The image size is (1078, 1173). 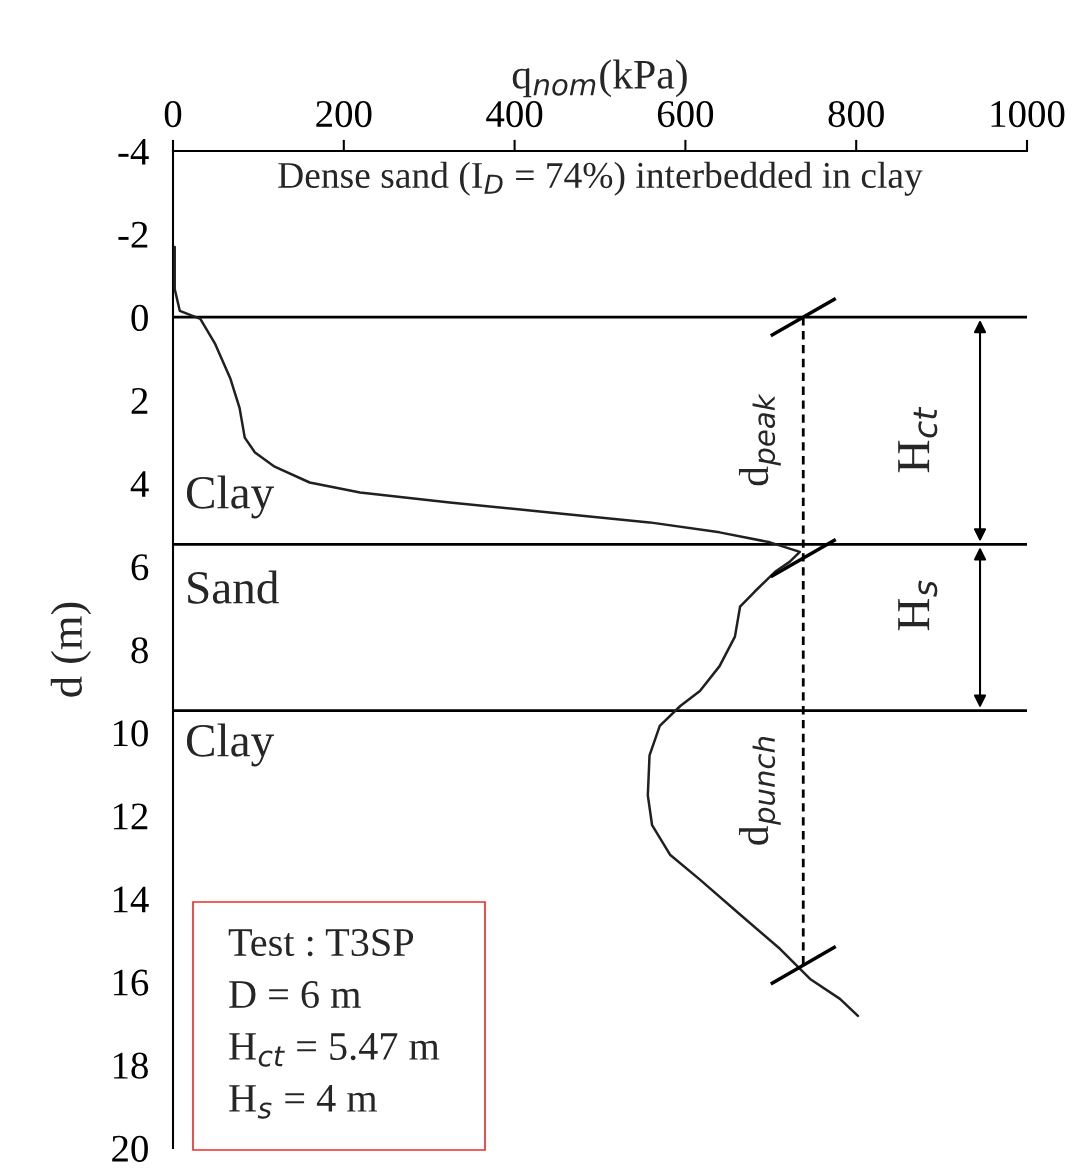 I want to click on annotation: d$_{punch}$, so click(x=759, y=790).